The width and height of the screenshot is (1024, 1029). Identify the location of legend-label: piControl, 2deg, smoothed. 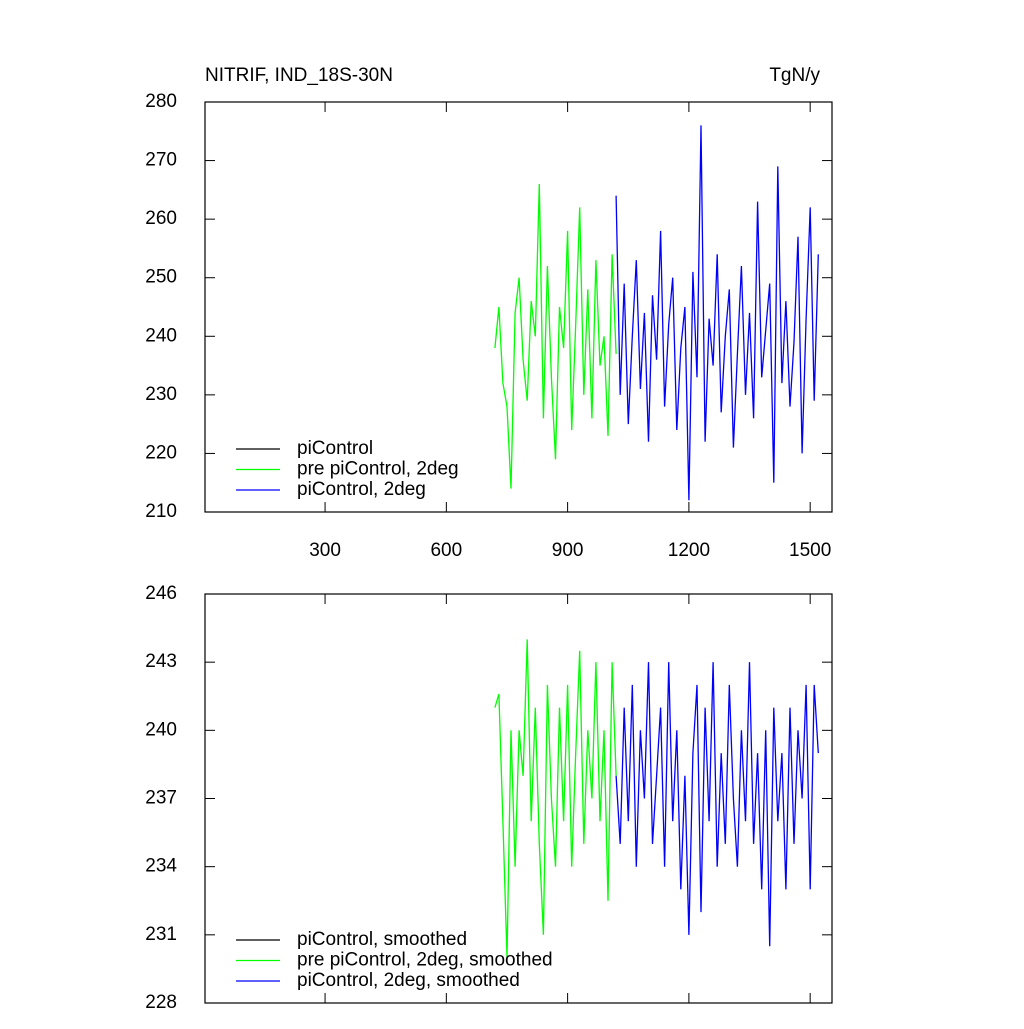
(408, 980).